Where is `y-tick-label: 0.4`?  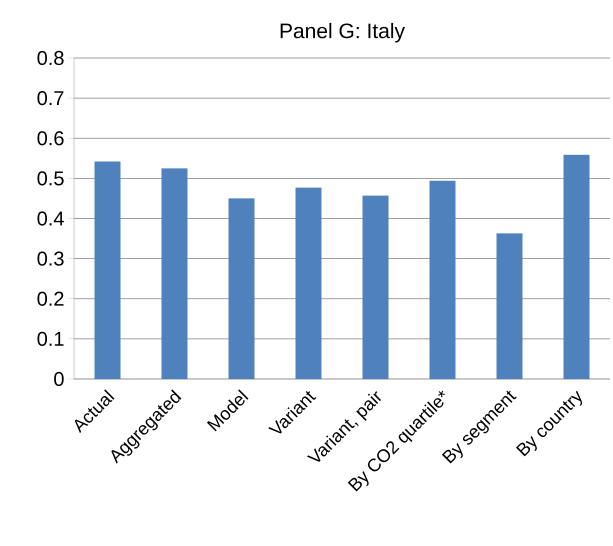
y-tick-label: 0.4 is located at coordinates (50, 218).